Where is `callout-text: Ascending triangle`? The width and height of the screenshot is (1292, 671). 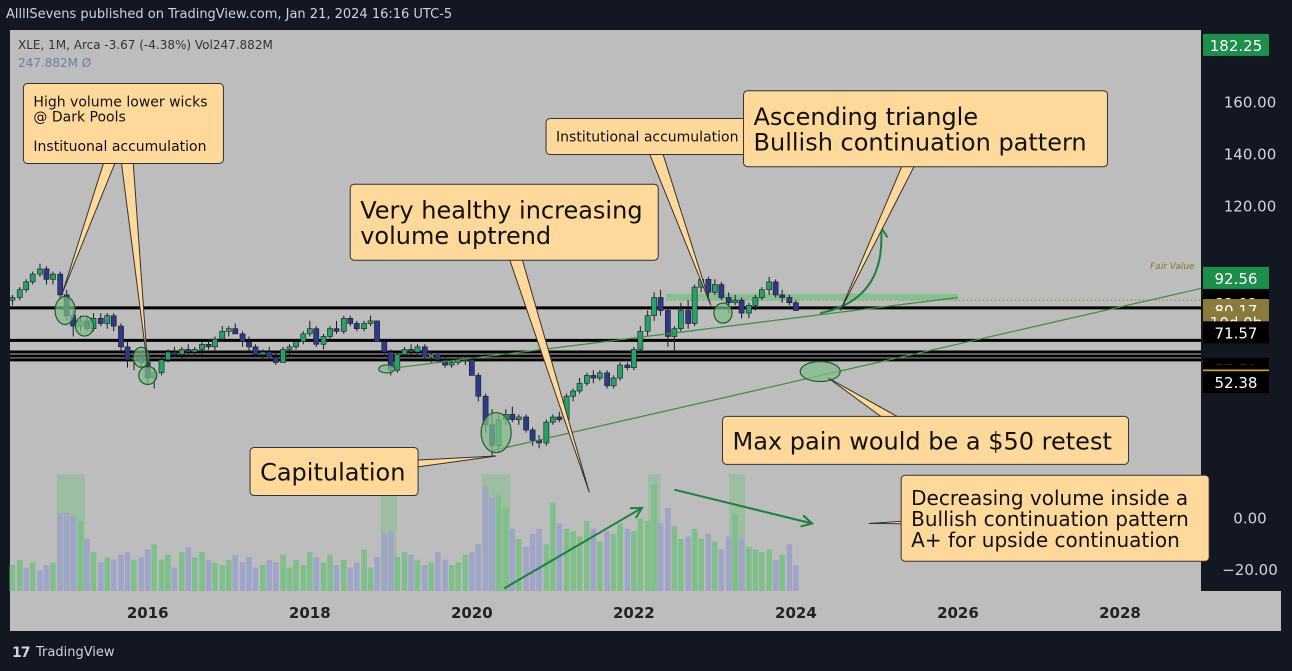 callout-text: Ascending triangle is located at coordinates (866, 117).